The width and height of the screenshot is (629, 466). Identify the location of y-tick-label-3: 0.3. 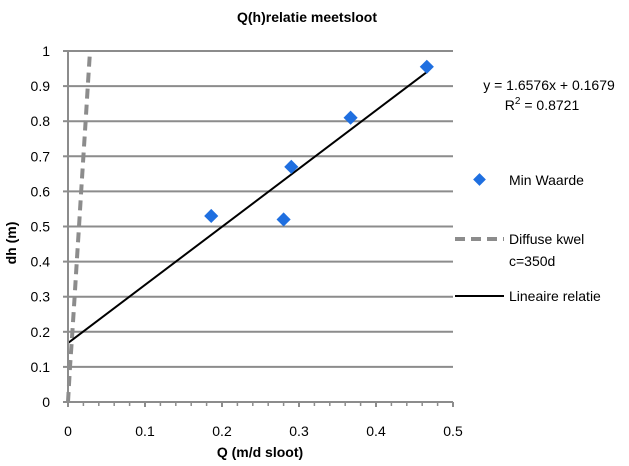
(41, 297).